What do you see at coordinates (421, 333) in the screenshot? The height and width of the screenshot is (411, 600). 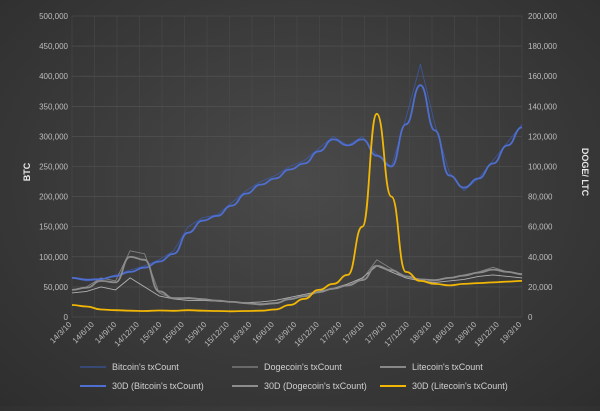 I see `x-tick-label: 18/3/10` at bounding box center [421, 333].